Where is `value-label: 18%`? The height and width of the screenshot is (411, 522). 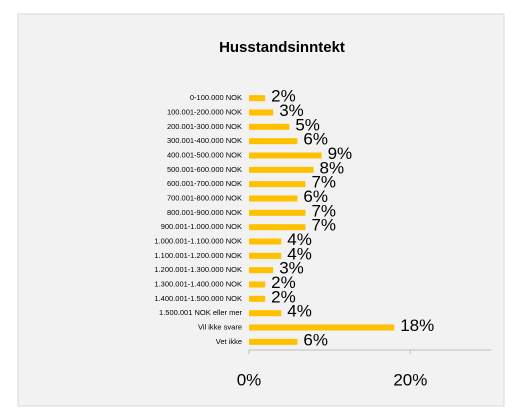 value-label: 18% is located at coordinates (417, 325).